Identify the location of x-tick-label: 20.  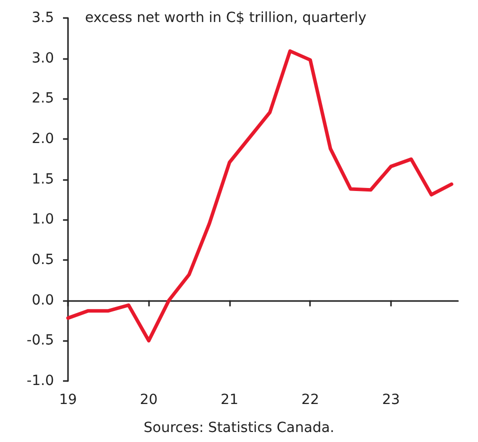
(149, 400).